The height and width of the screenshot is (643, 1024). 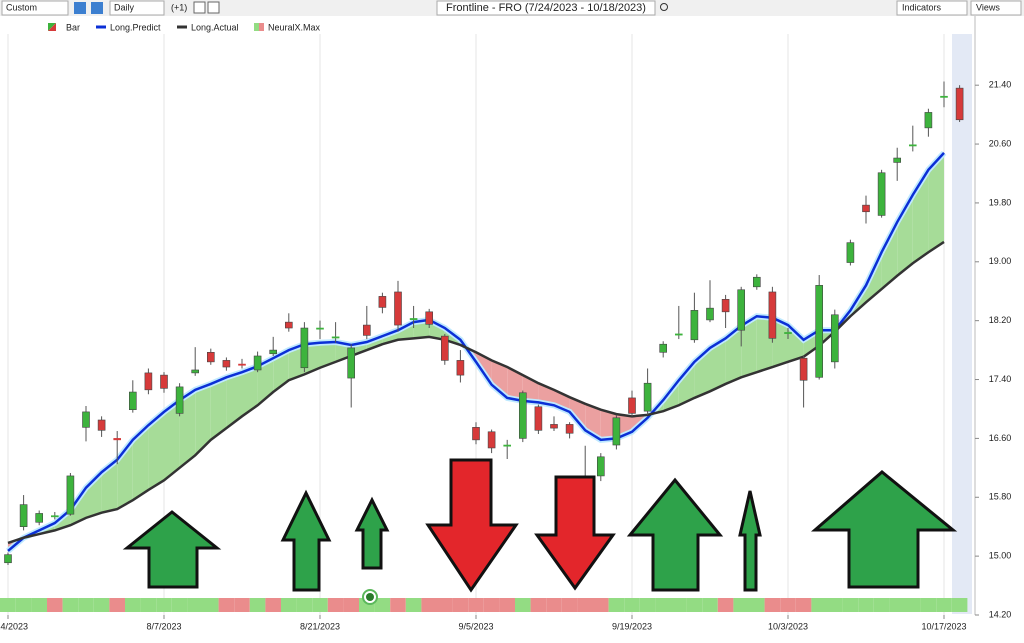 I want to click on y-tick-label: 17.40, so click(x=1000, y=379).